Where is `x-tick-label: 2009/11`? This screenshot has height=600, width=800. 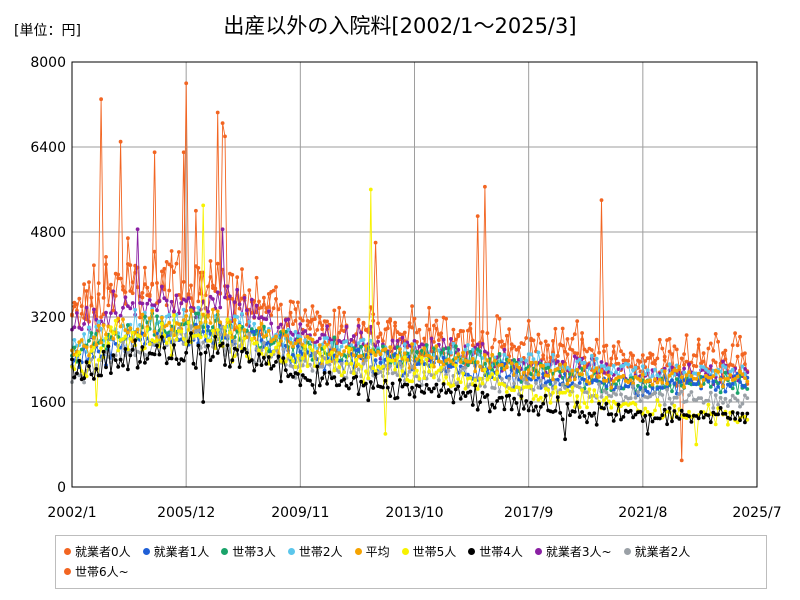
x-tick-label: 2009/11 is located at coordinates (300, 513).